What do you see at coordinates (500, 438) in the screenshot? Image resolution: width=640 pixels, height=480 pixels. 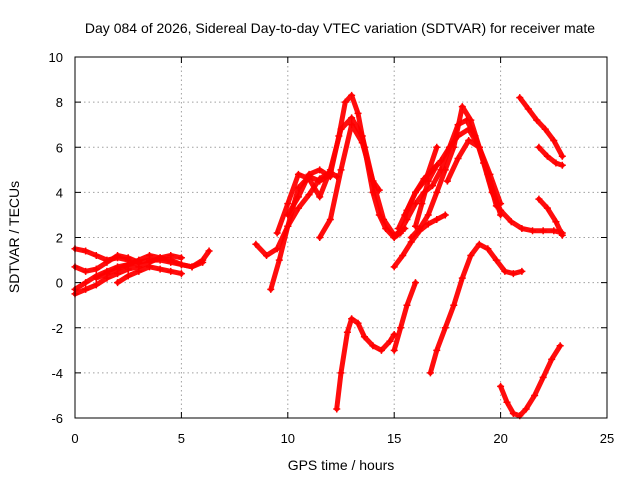 I see `x-tick-label: 20` at bounding box center [500, 438].